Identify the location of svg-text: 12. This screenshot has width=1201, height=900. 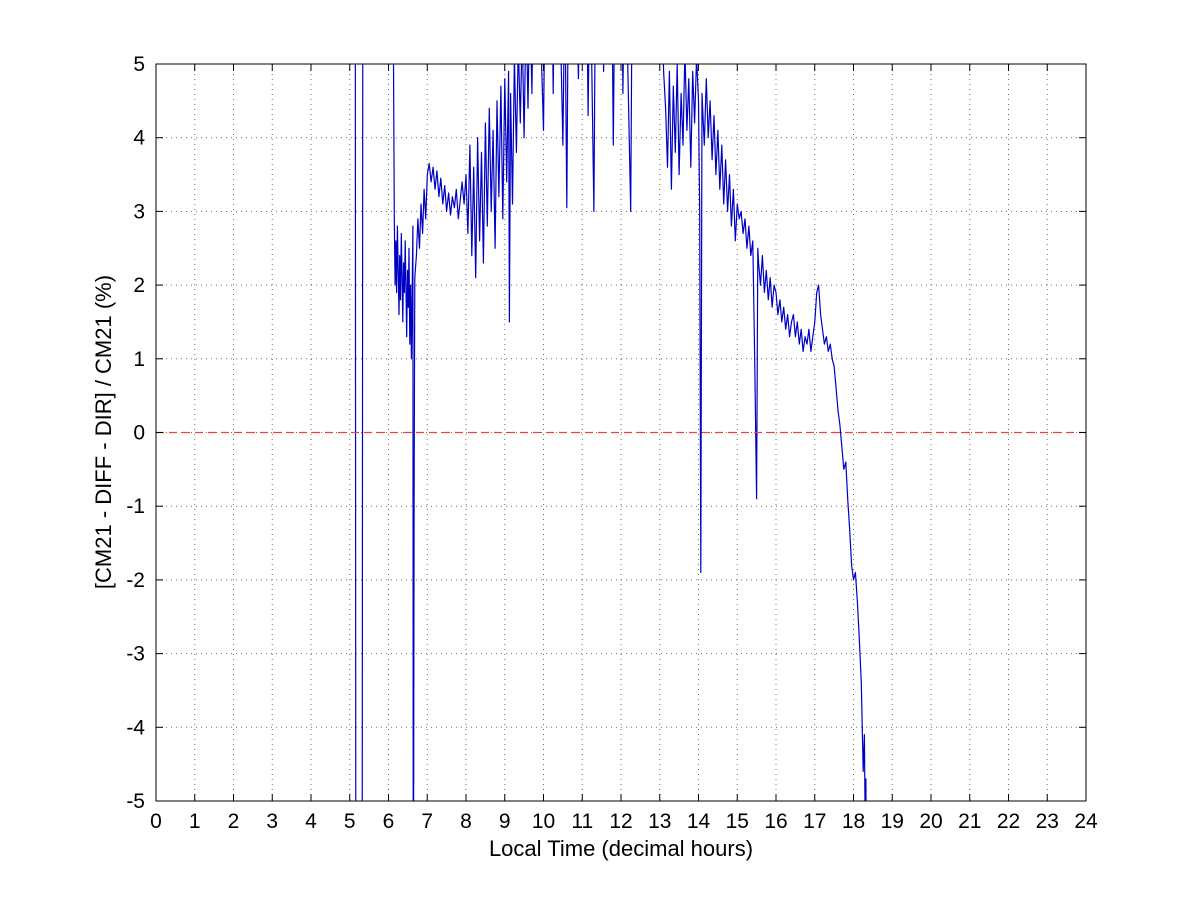
(620, 821).